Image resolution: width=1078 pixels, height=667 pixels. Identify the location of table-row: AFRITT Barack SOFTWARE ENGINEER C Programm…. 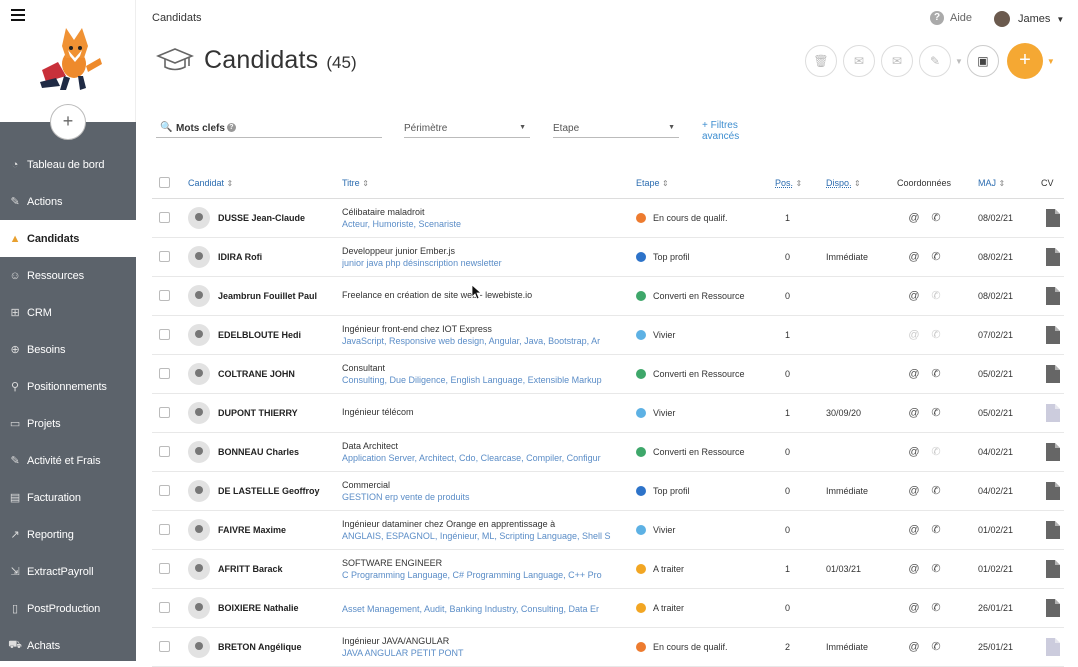
(608, 569).